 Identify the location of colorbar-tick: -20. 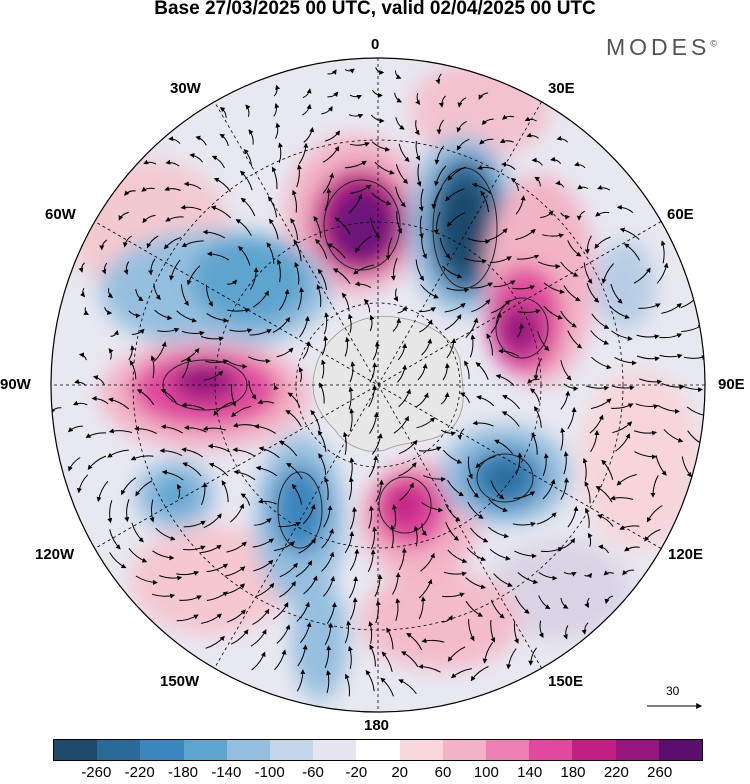
(356, 772).